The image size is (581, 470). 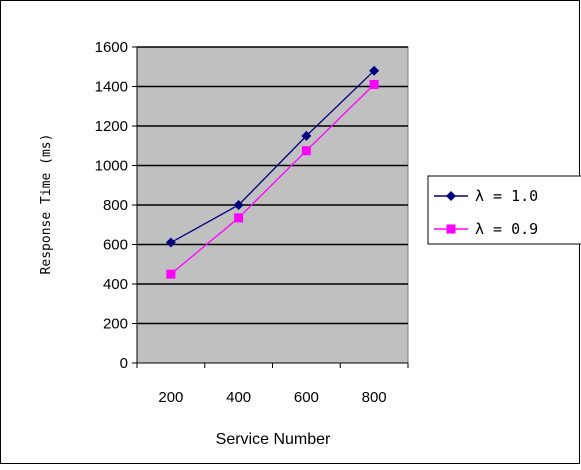 What do you see at coordinates (272, 384) in the screenshot?
I see `x-axis-ticks: 200 400 600 800` at bounding box center [272, 384].